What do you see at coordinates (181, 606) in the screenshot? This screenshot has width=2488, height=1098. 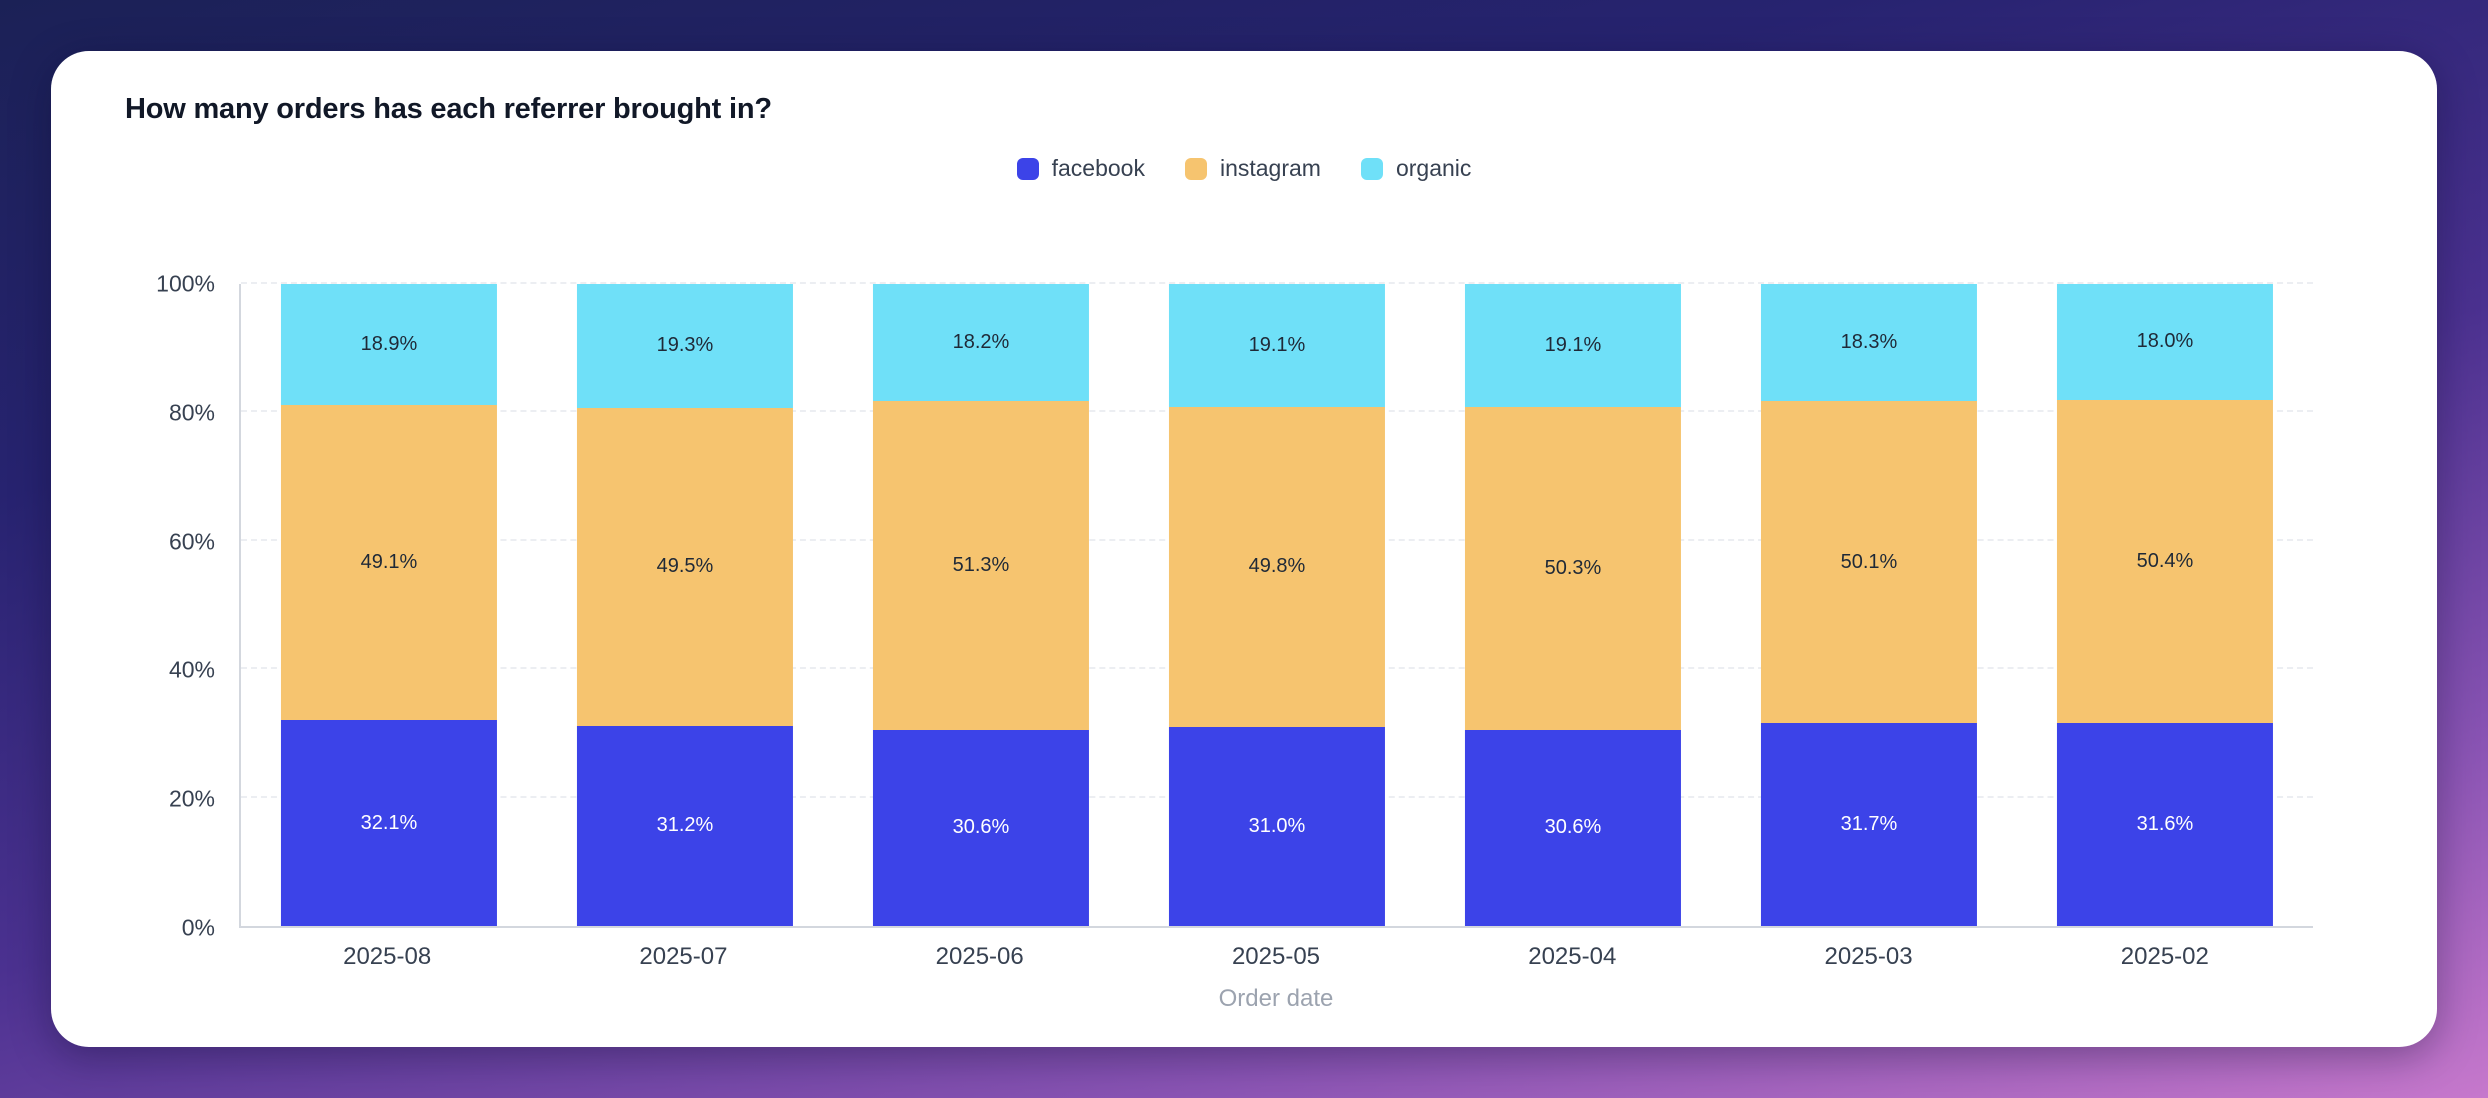 I see `y-axis: 0% 20% 40% 60% 80% 100%` at bounding box center [181, 606].